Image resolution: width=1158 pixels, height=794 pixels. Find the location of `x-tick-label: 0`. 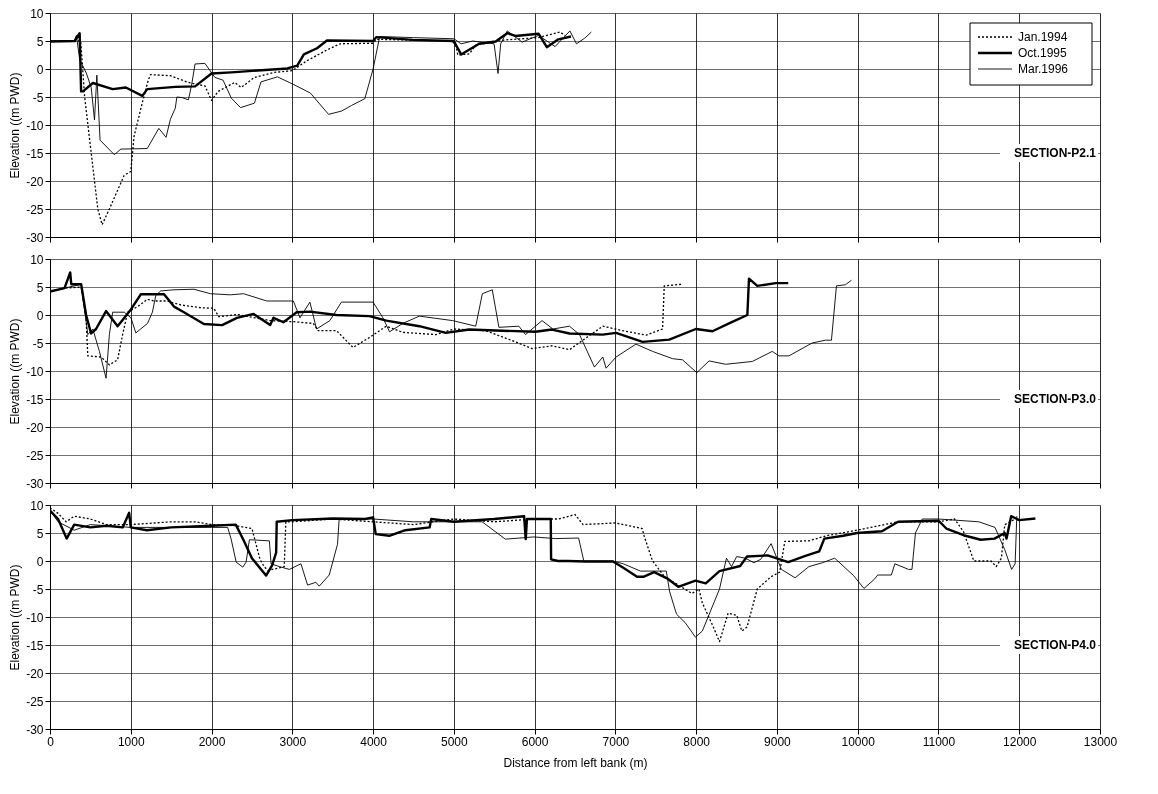

x-tick-label: 0 is located at coordinates (51, 741).